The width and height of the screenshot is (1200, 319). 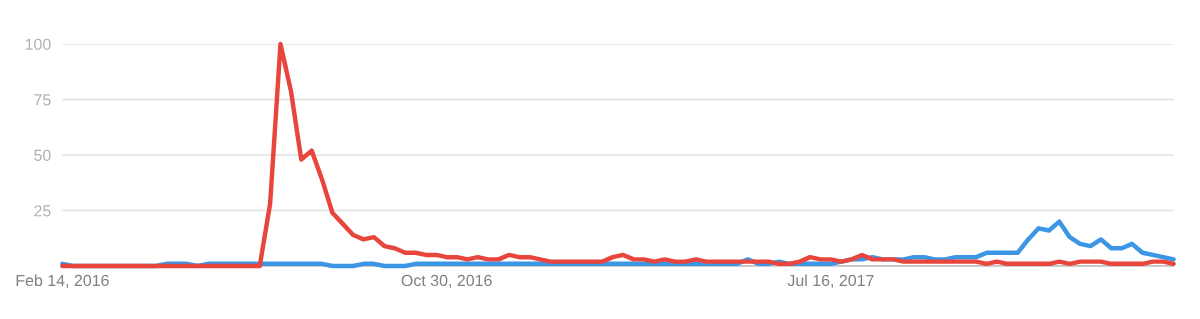 I want to click on x-tick-label: Oct 30, 2016, so click(x=446, y=281).